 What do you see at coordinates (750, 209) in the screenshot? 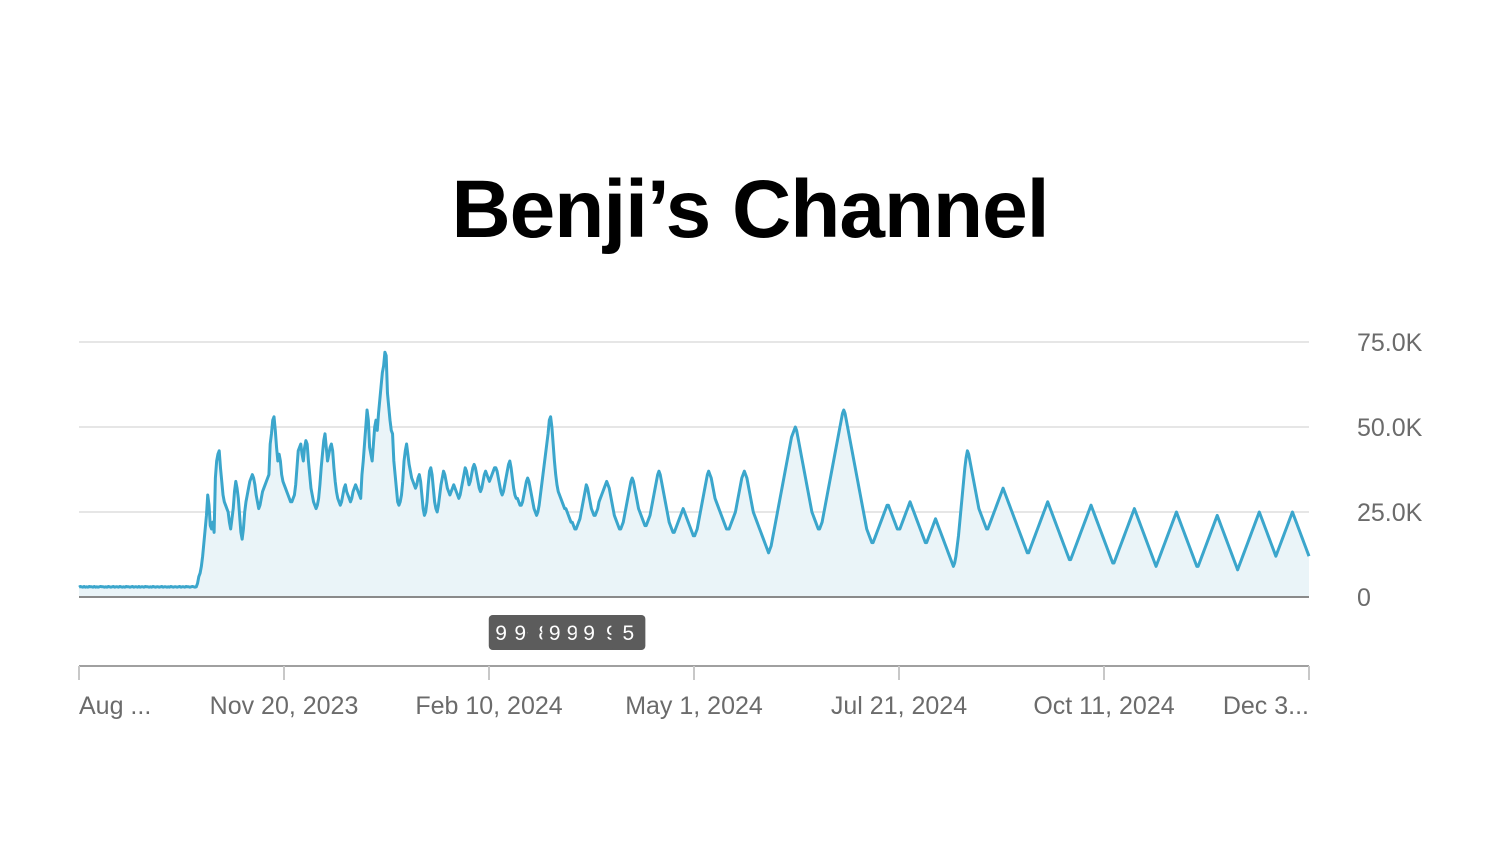
I see `page-title: Benji’s Channel` at bounding box center [750, 209].